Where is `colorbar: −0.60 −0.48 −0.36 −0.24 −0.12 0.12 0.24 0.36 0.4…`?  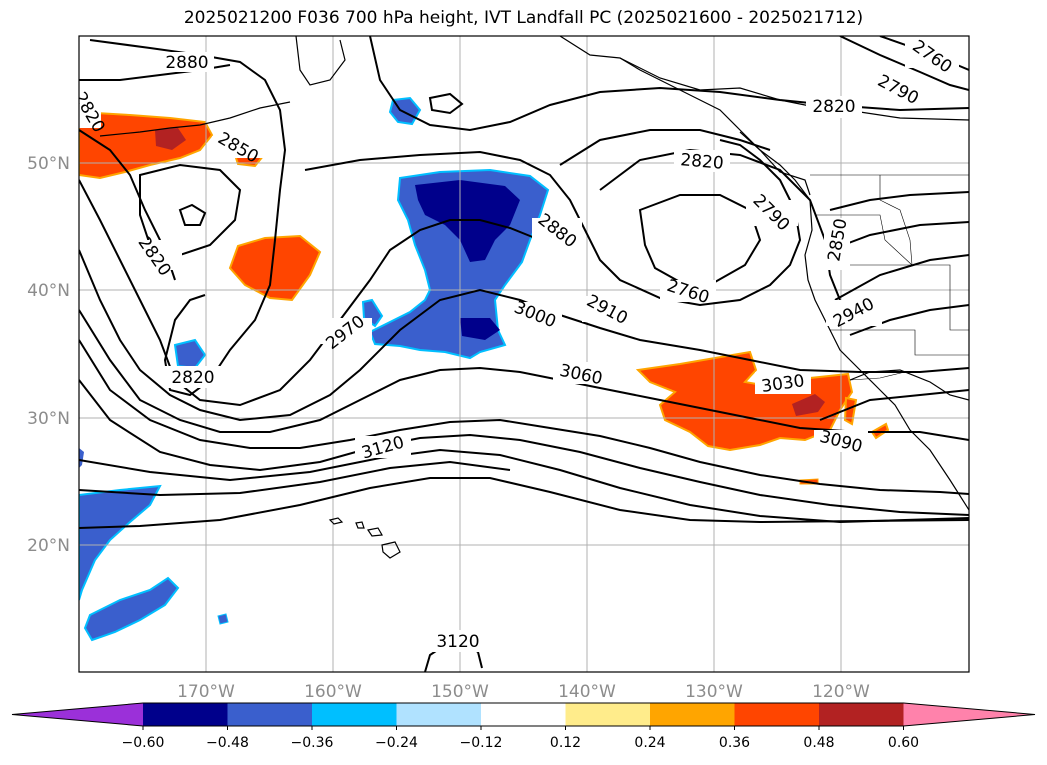 colorbar: −0.60 −0.48 −0.36 −0.24 −0.12 0.12 0.24 0.36 0.4… is located at coordinates (523, 726).